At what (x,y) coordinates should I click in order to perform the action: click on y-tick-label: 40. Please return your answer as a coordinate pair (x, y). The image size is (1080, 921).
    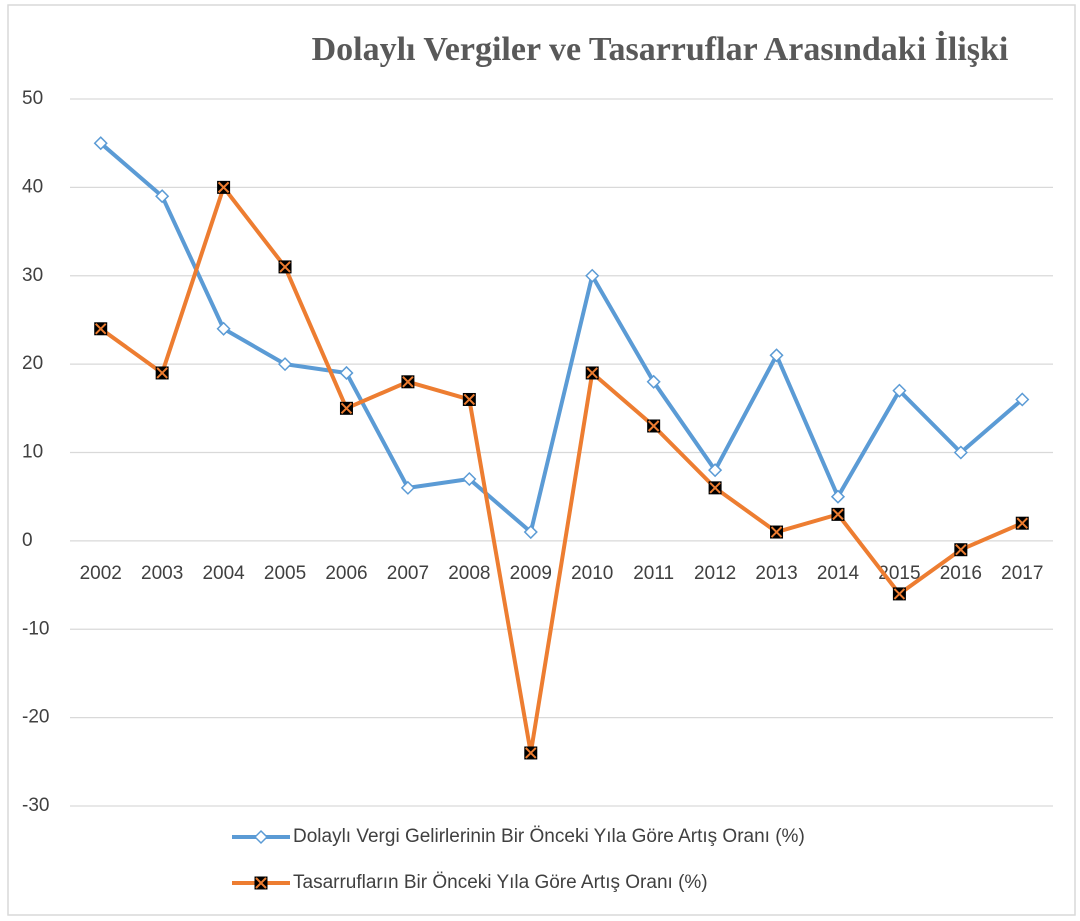
    Looking at the image, I should click on (32, 186).